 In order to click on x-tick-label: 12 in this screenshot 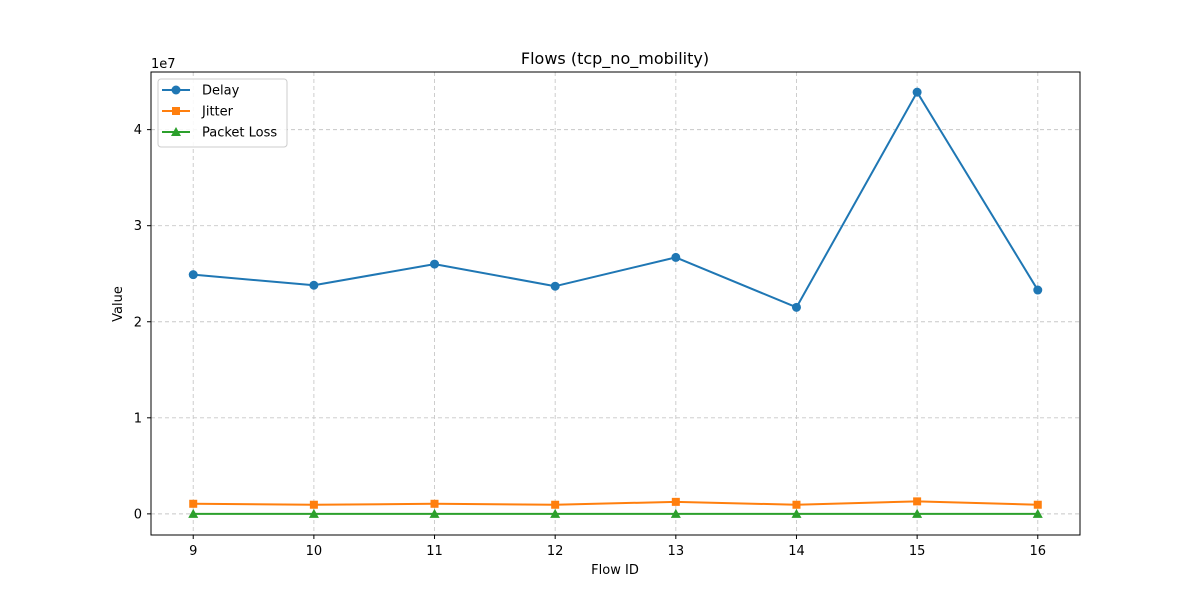, I will do `click(555, 551)`.